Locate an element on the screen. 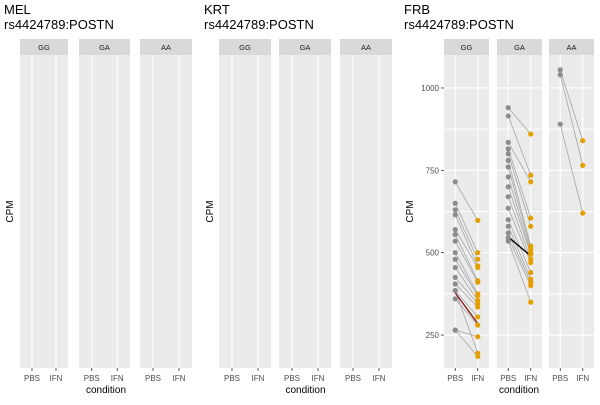 The image size is (600, 405). chart-title: FRB is located at coordinates (417, 9).